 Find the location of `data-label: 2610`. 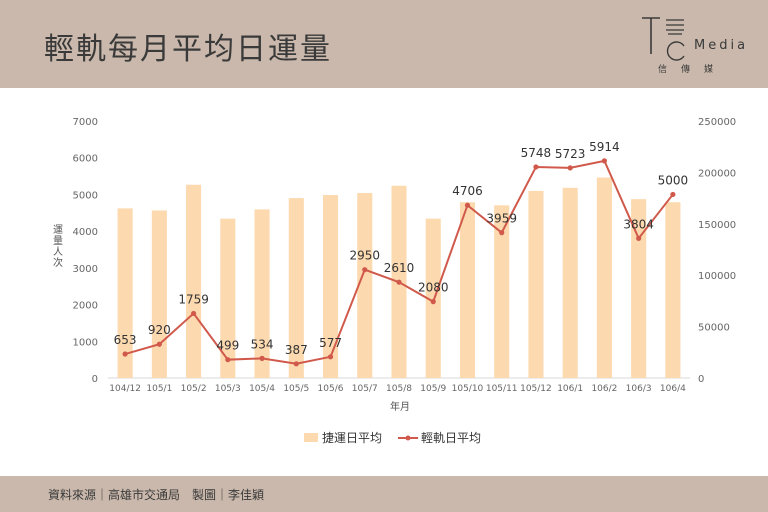

data-label: 2610 is located at coordinates (399, 268).